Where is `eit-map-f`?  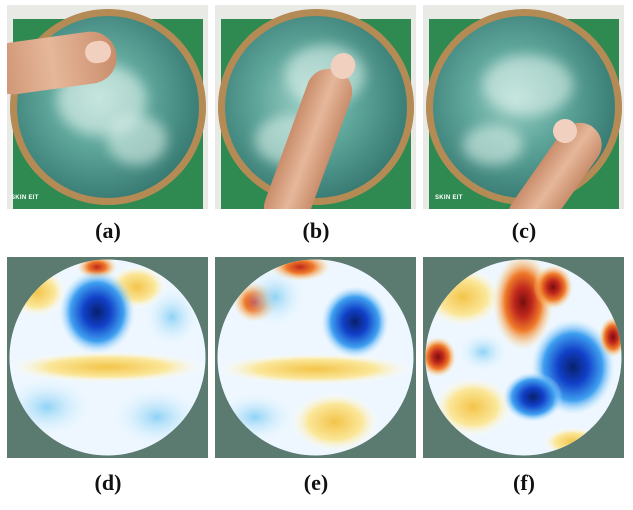
eit-map-f is located at coordinates (523, 357).